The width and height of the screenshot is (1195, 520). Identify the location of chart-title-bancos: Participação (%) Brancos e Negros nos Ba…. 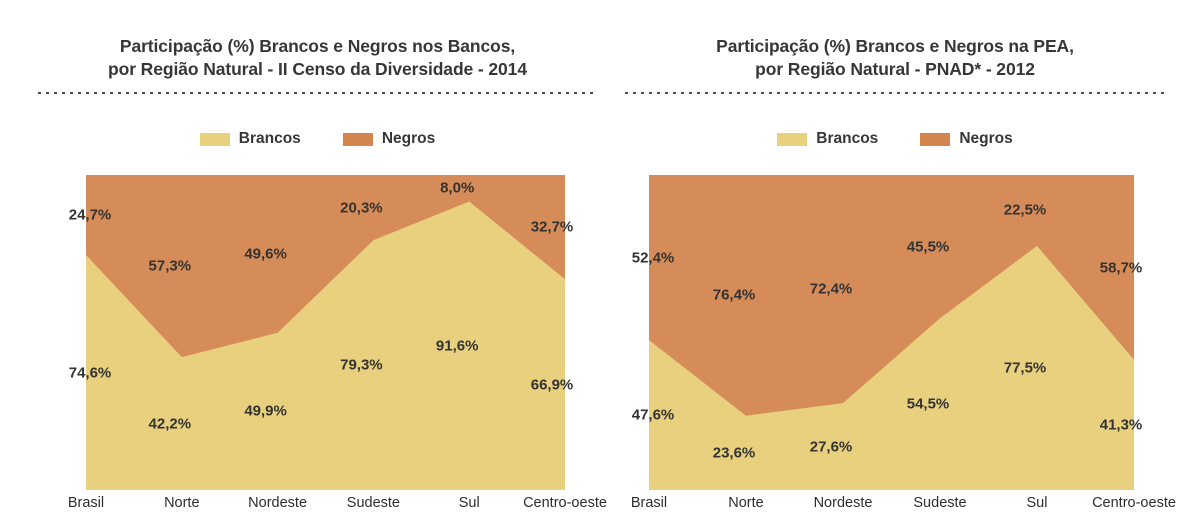
(317, 55).